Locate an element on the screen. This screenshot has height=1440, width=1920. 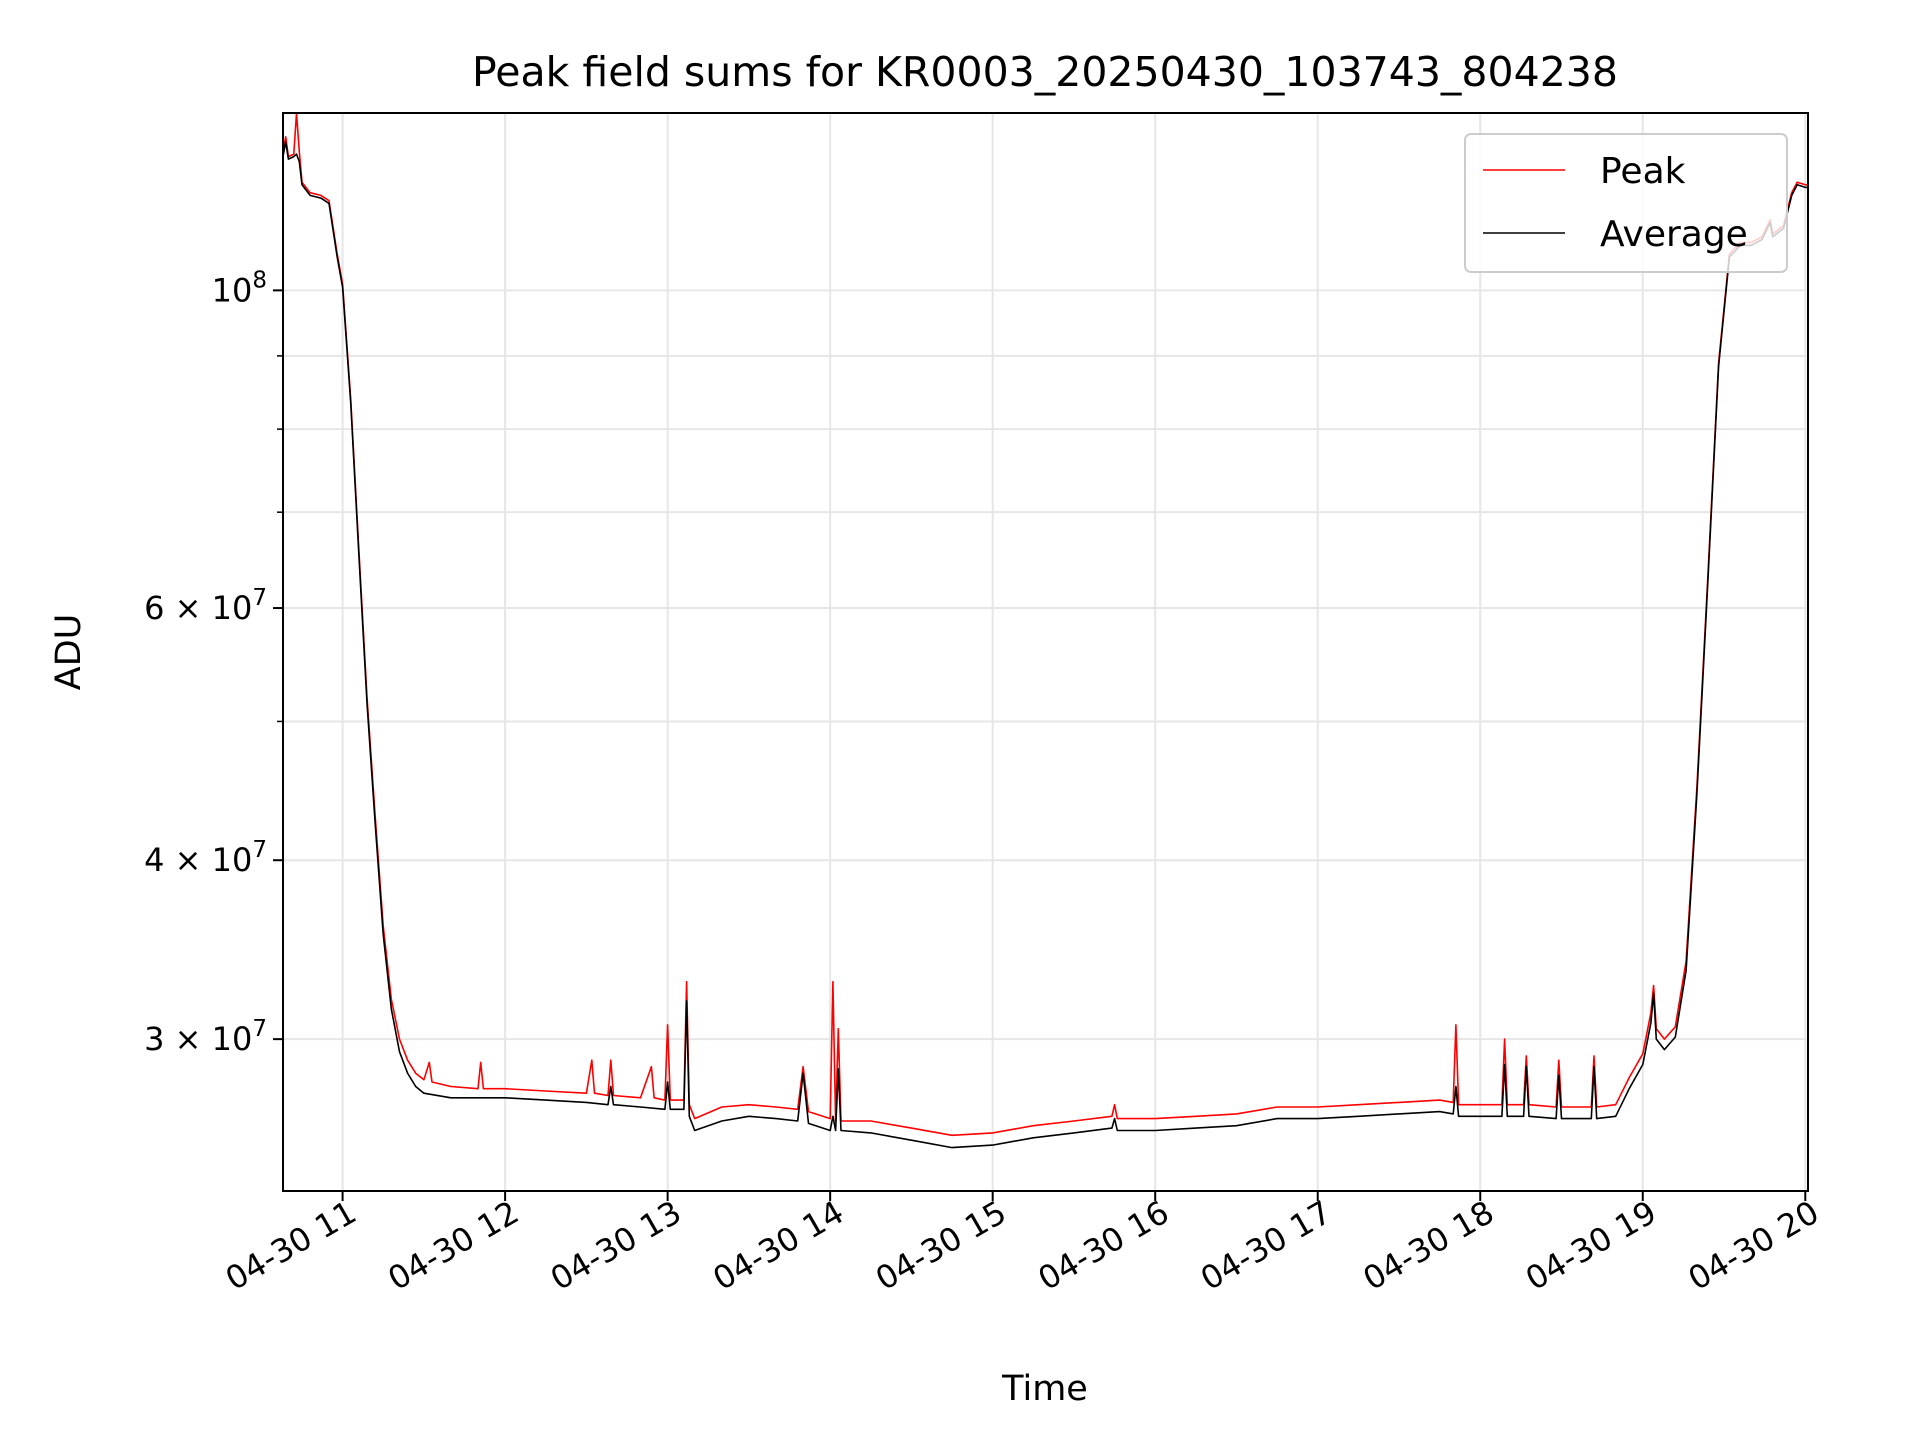
x-axis-label: Time is located at coordinates (1044, 1389).